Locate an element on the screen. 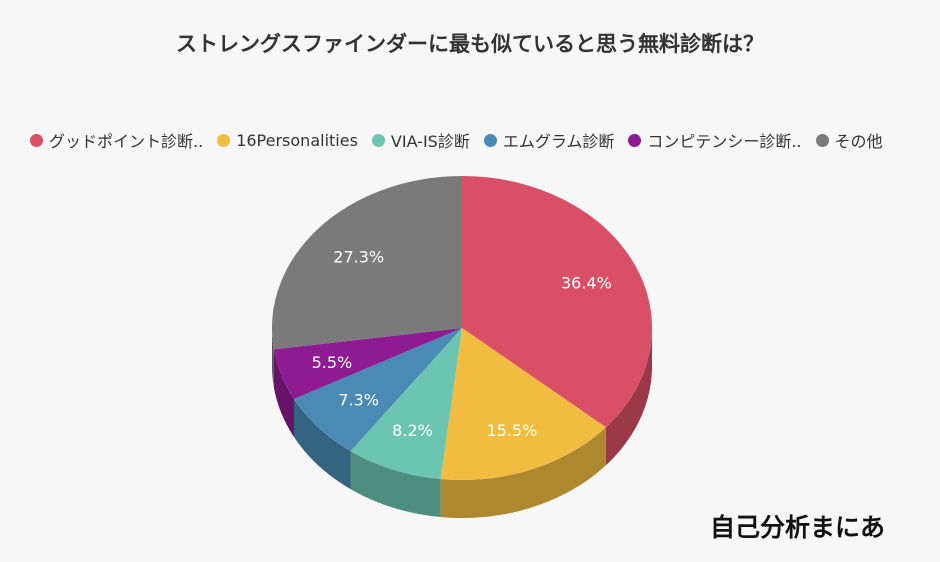  legend-item: VIA-IS診断 is located at coordinates (420, 140).